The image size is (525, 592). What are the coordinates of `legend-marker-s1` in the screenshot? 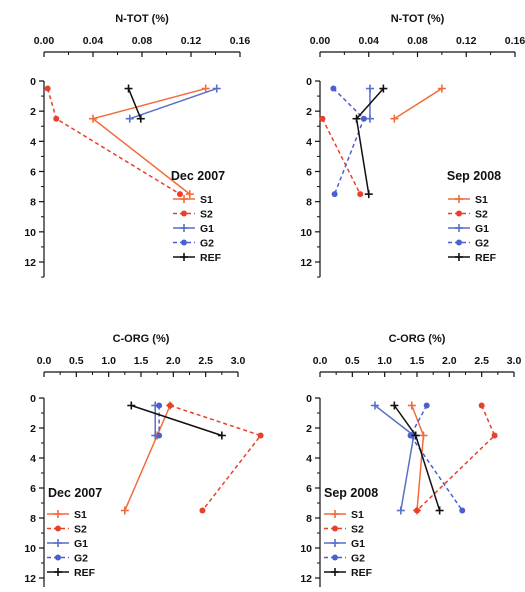 It's located at (58, 514).